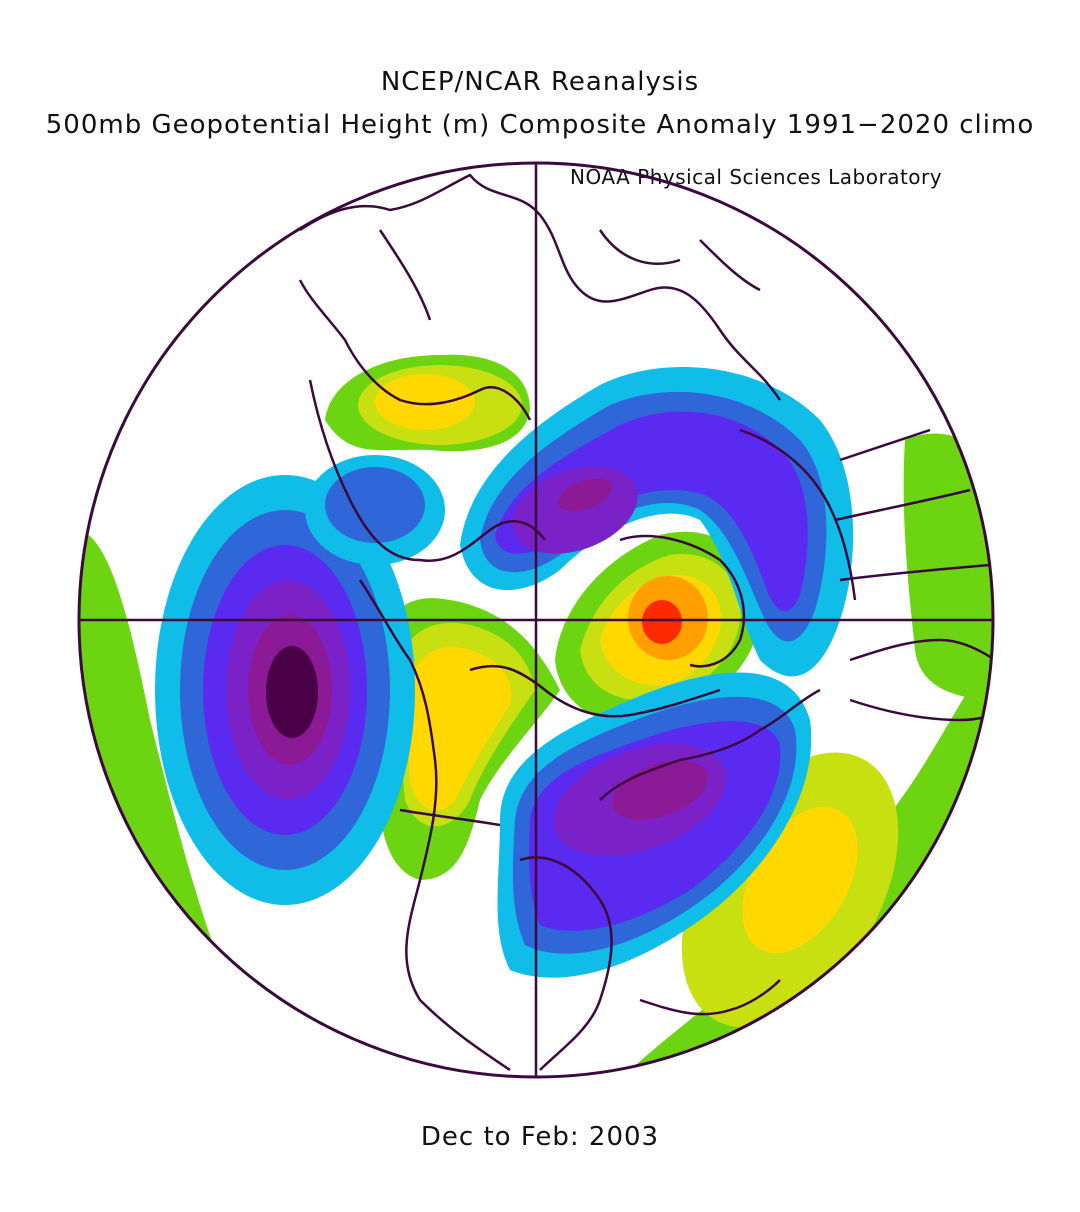 The image size is (1080, 1212). Describe the element at coordinates (285, 690) in the screenshot. I see `north-pacific-trough` at that location.